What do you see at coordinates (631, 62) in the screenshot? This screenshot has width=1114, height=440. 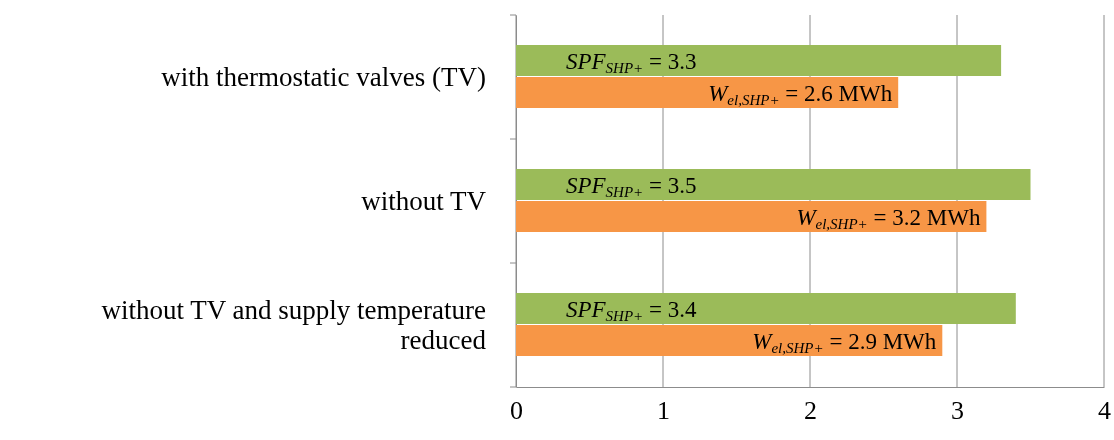 I see `data-label: SPF$_{SHP+}$ = 3.3` at bounding box center [631, 62].